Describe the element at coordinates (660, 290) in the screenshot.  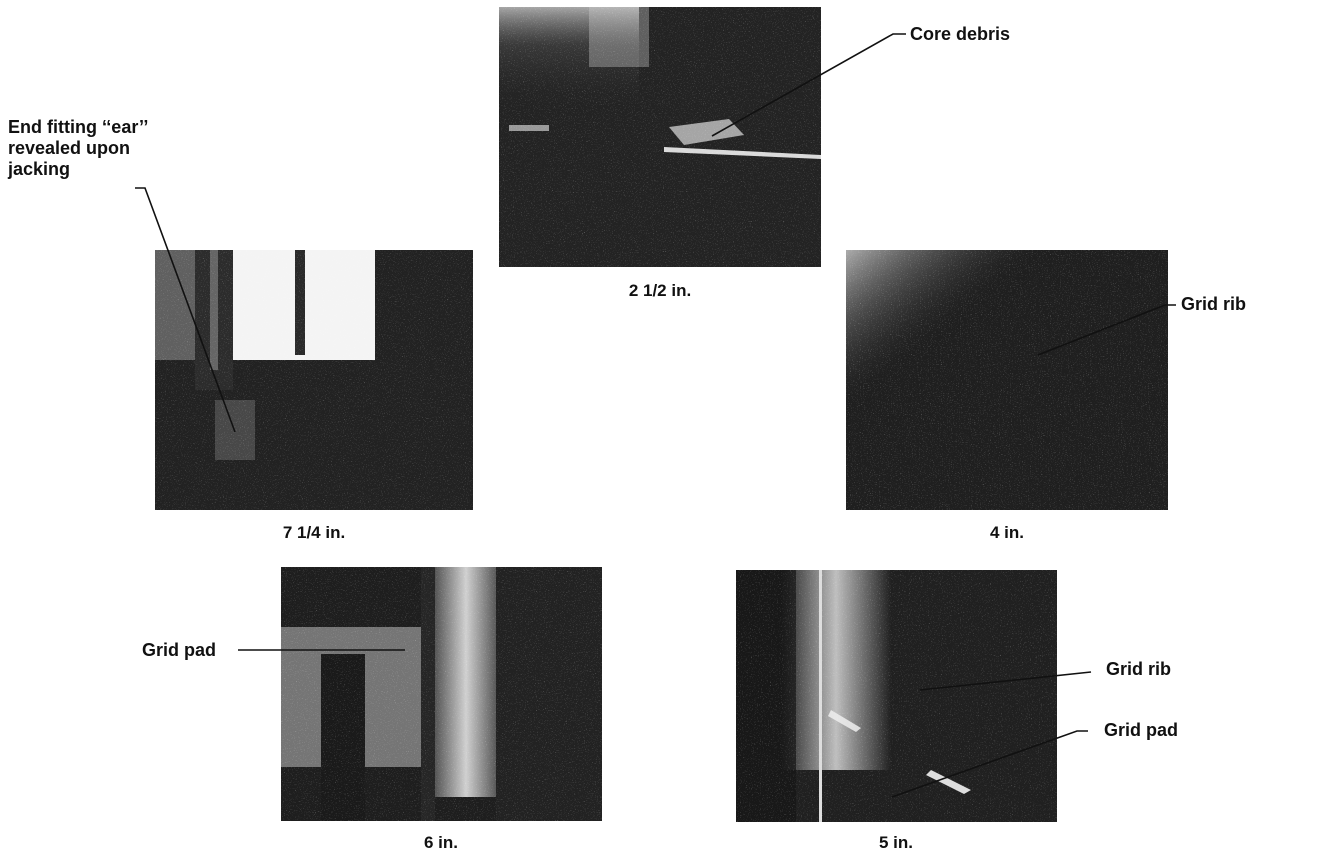
I see `caption-2-5-in: 2 1/2 in.` at that location.